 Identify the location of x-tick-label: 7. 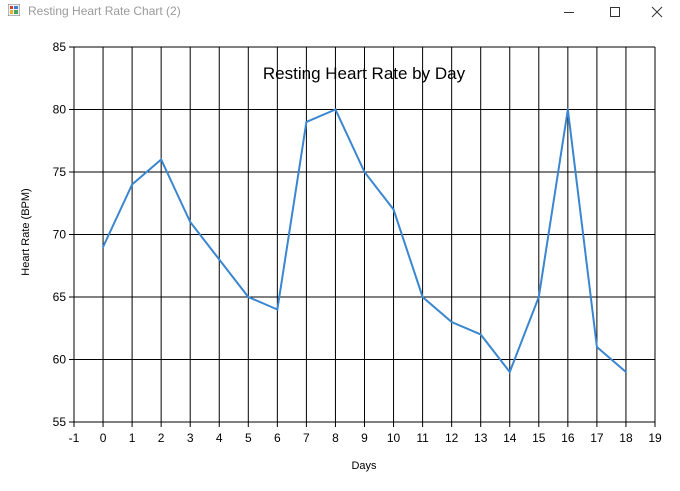
(306, 438).